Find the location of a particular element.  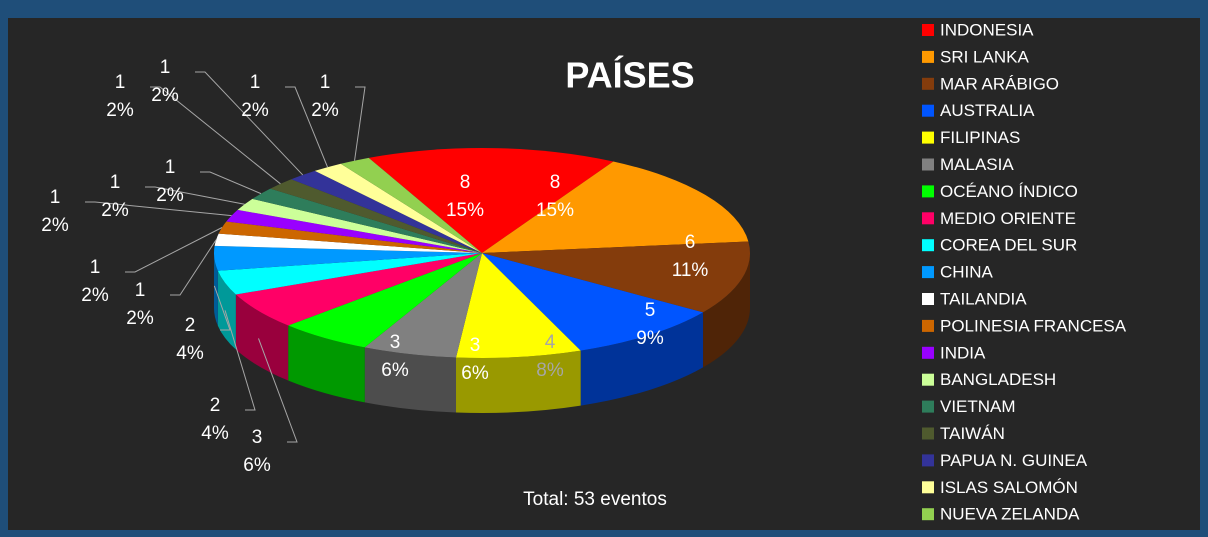

data-label: 3 is located at coordinates (475, 345).